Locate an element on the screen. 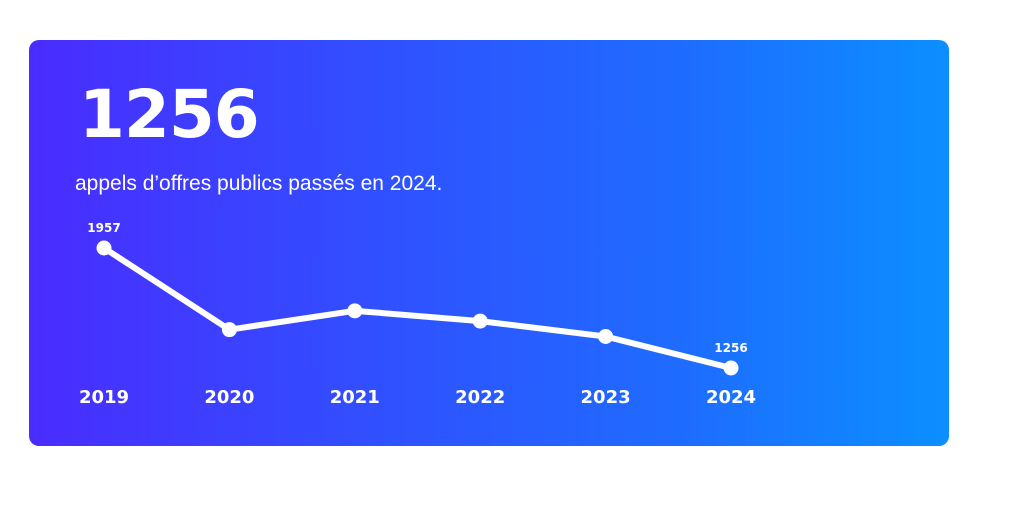 This screenshot has height=505, width=1024. x-tick-label: 2023 is located at coordinates (606, 397).